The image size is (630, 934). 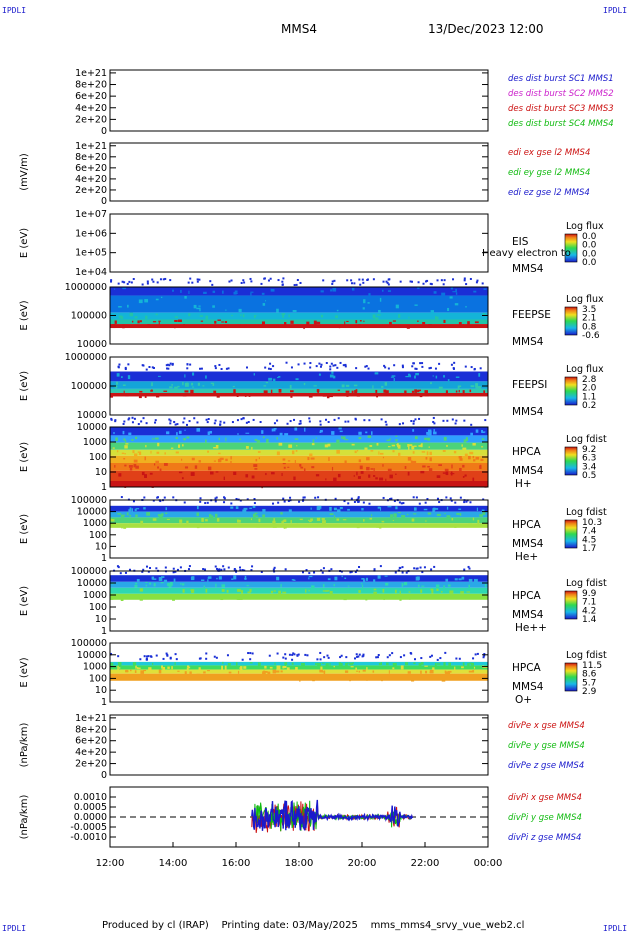 What do you see at coordinates (589, 611) in the screenshot?
I see `colorbar-tick-label: 4.2` at bounding box center [589, 611].